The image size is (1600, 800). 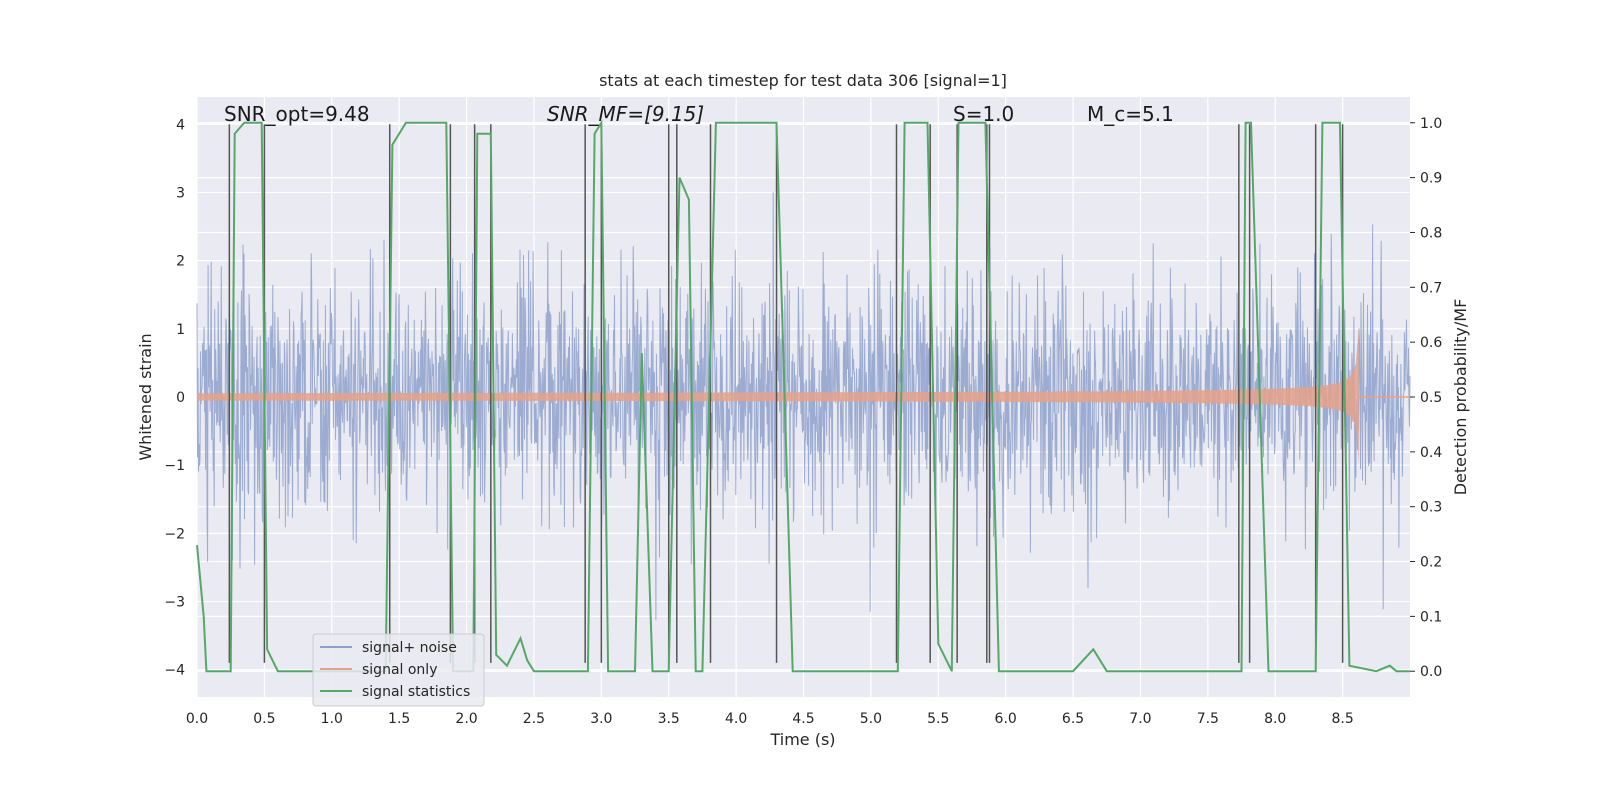 What do you see at coordinates (736, 719) in the screenshot?
I see `x-tick-label-8: 4.0` at bounding box center [736, 719].